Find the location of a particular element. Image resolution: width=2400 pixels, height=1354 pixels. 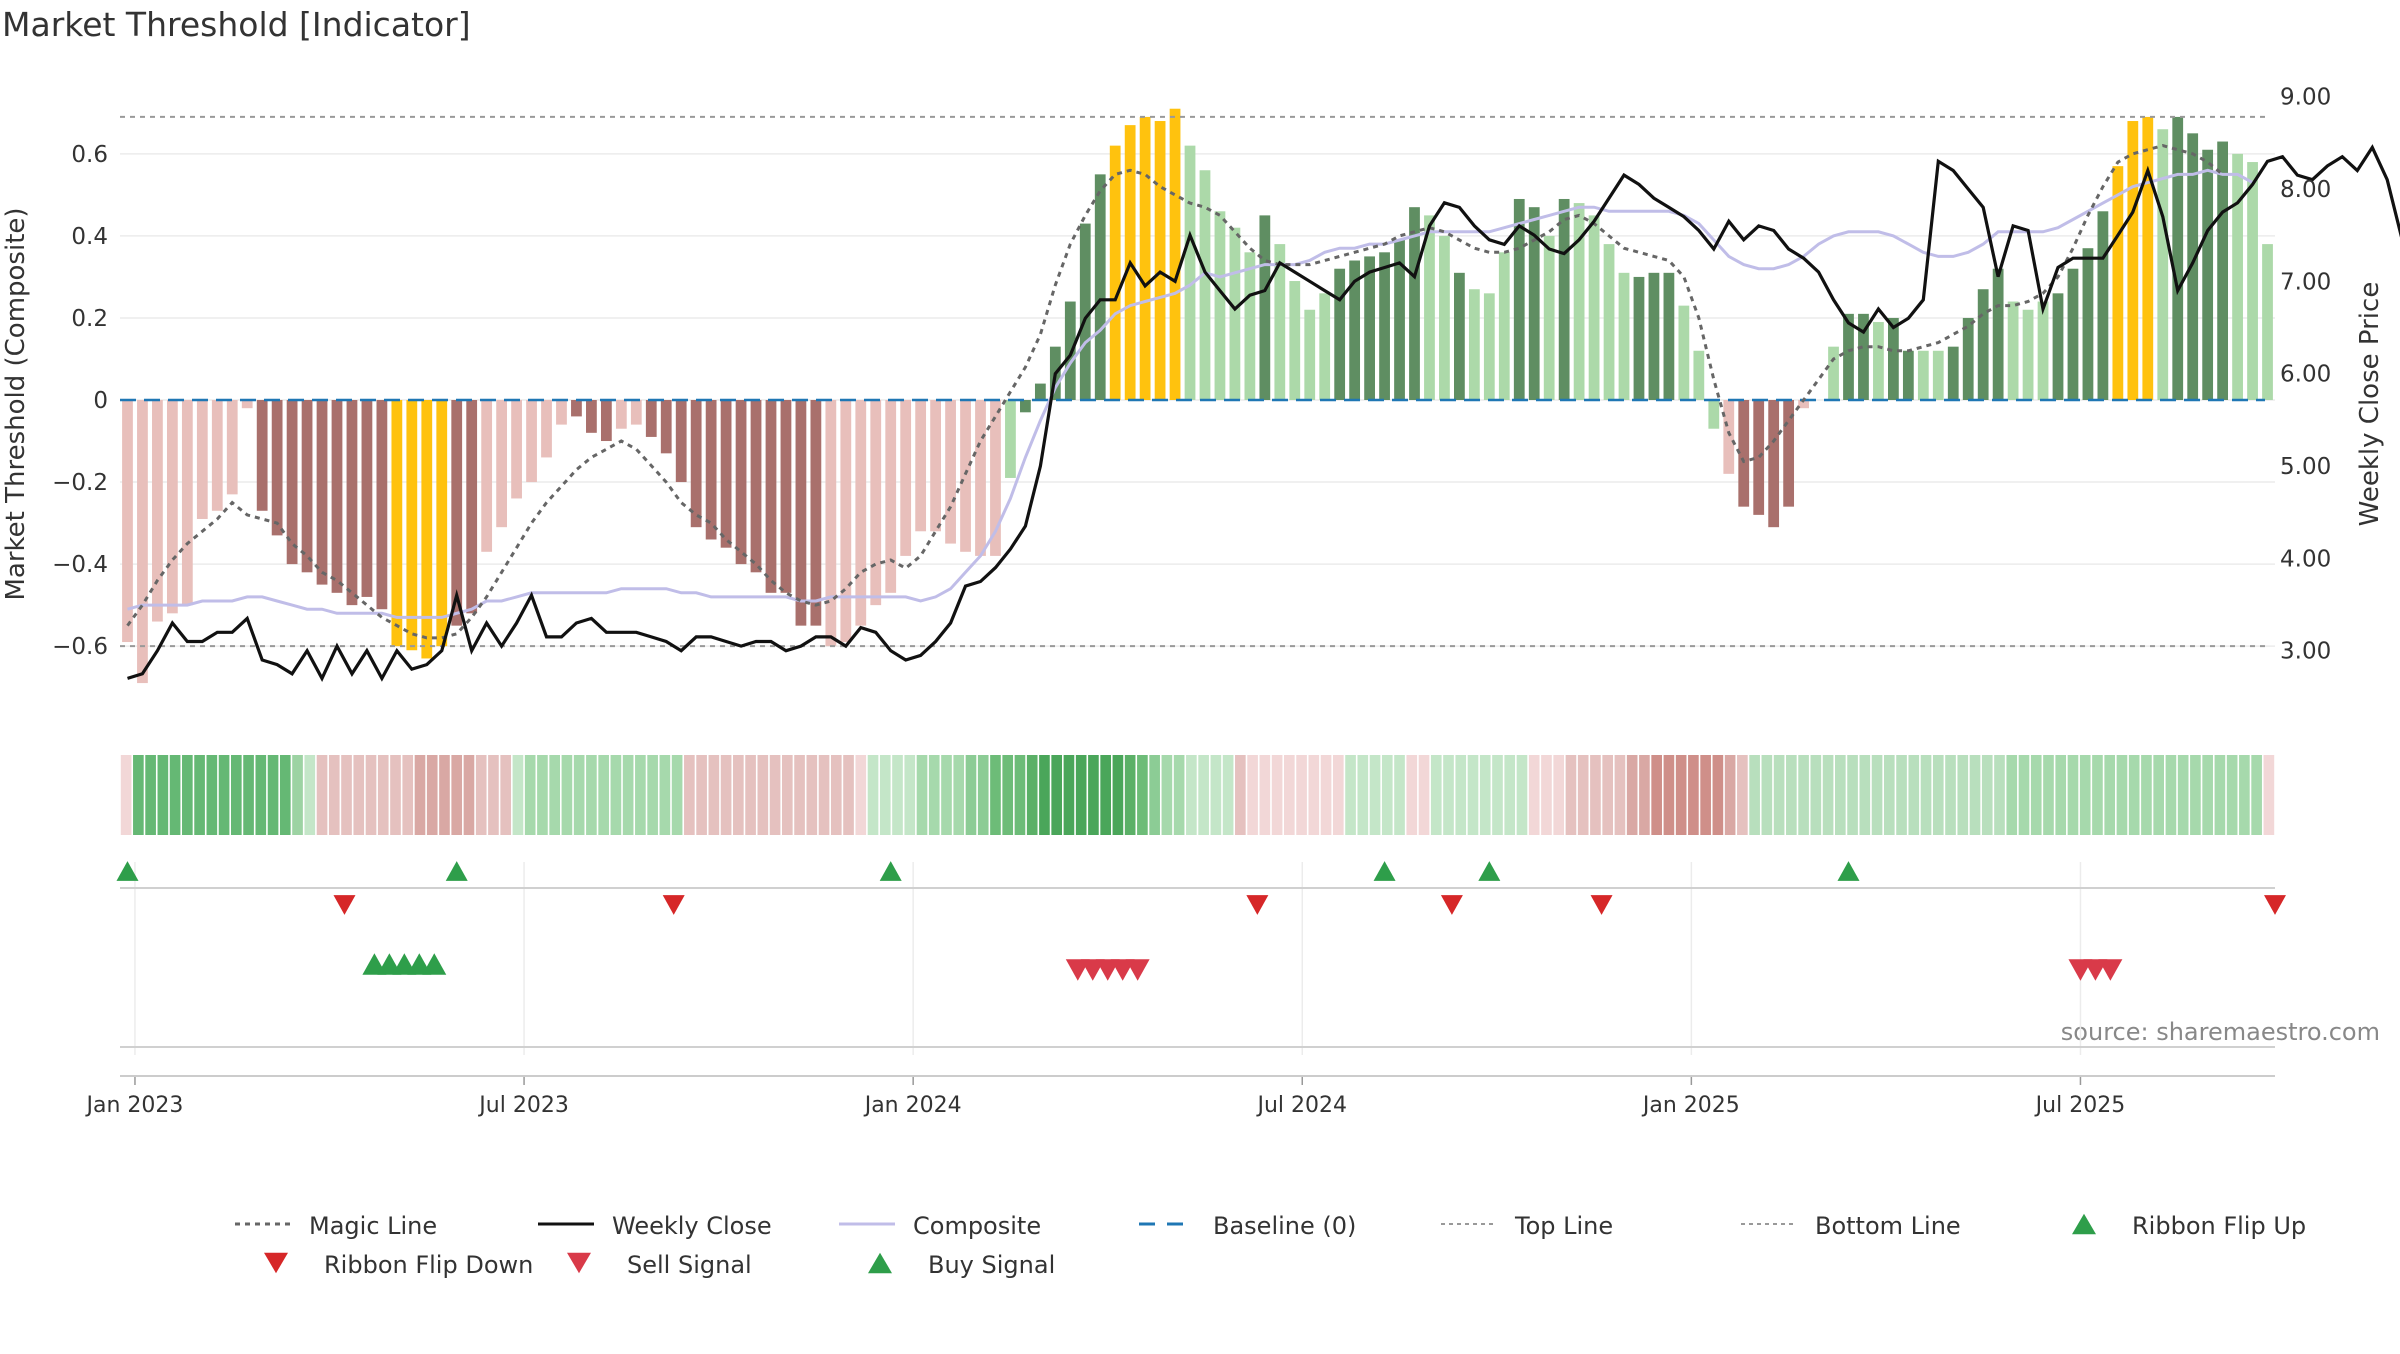

legend-label: Buy Signal is located at coordinates (991, 1265).